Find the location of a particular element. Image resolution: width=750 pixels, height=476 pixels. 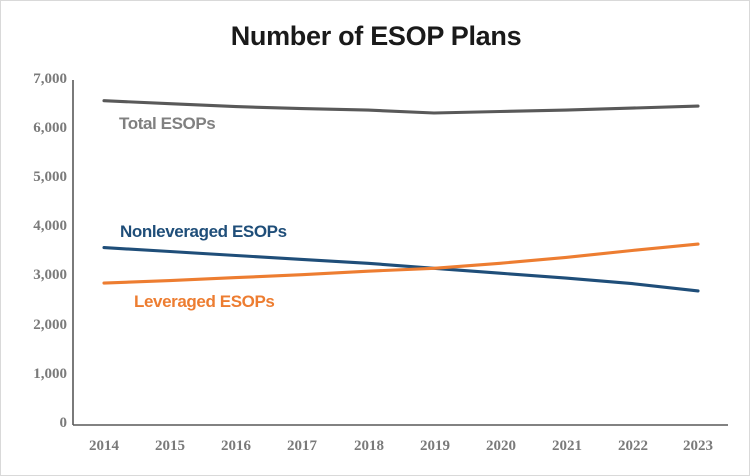

line-series-total-esops is located at coordinates (401, 107).